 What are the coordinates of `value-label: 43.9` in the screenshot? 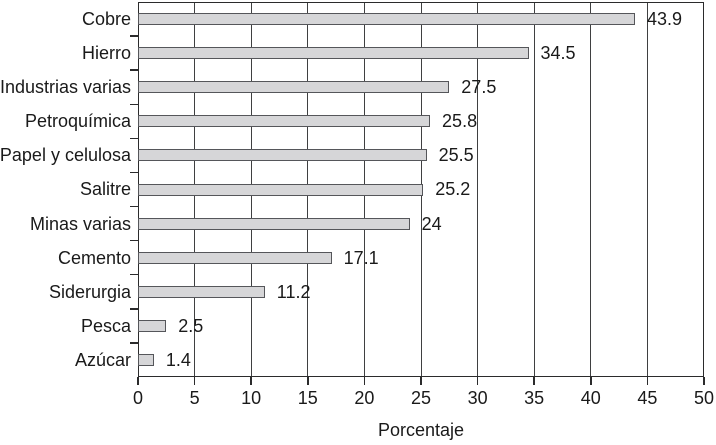 It's located at (664, 19).